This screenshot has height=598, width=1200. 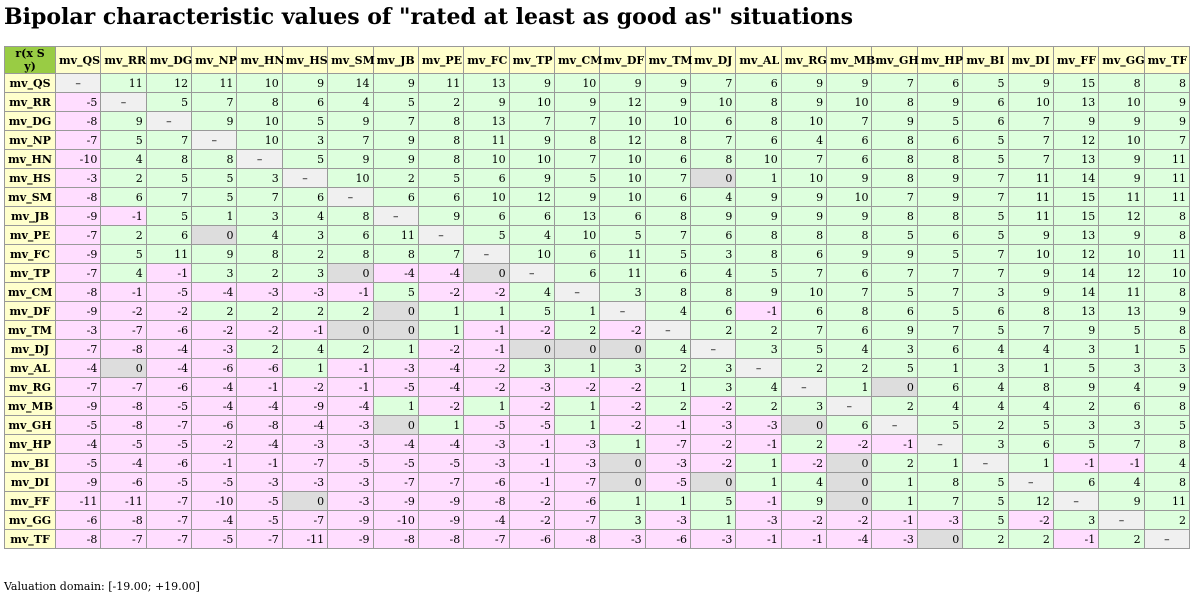 What do you see at coordinates (30, 311) in the screenshot?
I see `row-header: mv_DF` at bounding box center [30, 311].